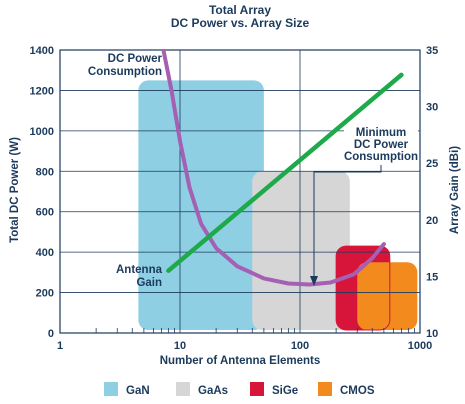 The height and width of the screenshot is (404, 465). I want to click on legend: GaN GaAs SiGe CMOS, so click(239, 389).